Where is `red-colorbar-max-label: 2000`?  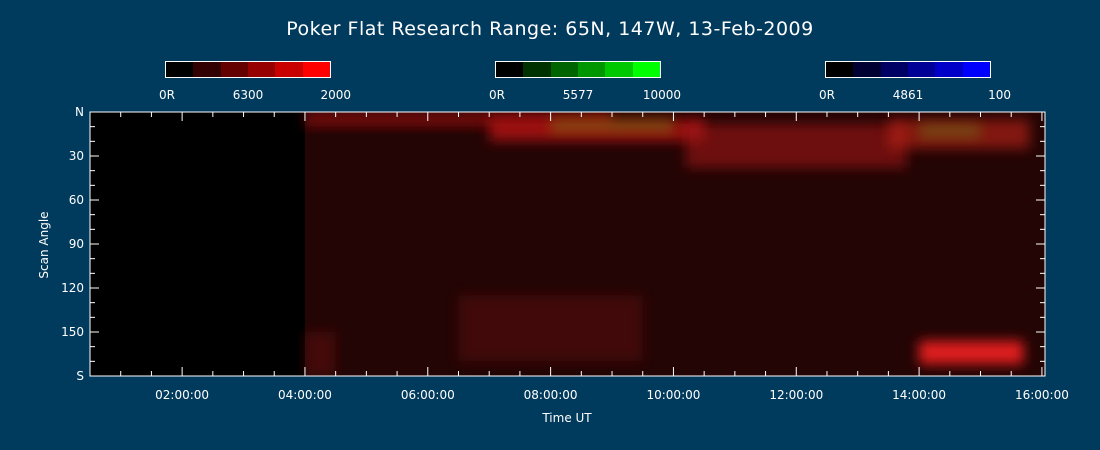
red-colorbar-max-label: 2000 is located at coordinates (335, 95).